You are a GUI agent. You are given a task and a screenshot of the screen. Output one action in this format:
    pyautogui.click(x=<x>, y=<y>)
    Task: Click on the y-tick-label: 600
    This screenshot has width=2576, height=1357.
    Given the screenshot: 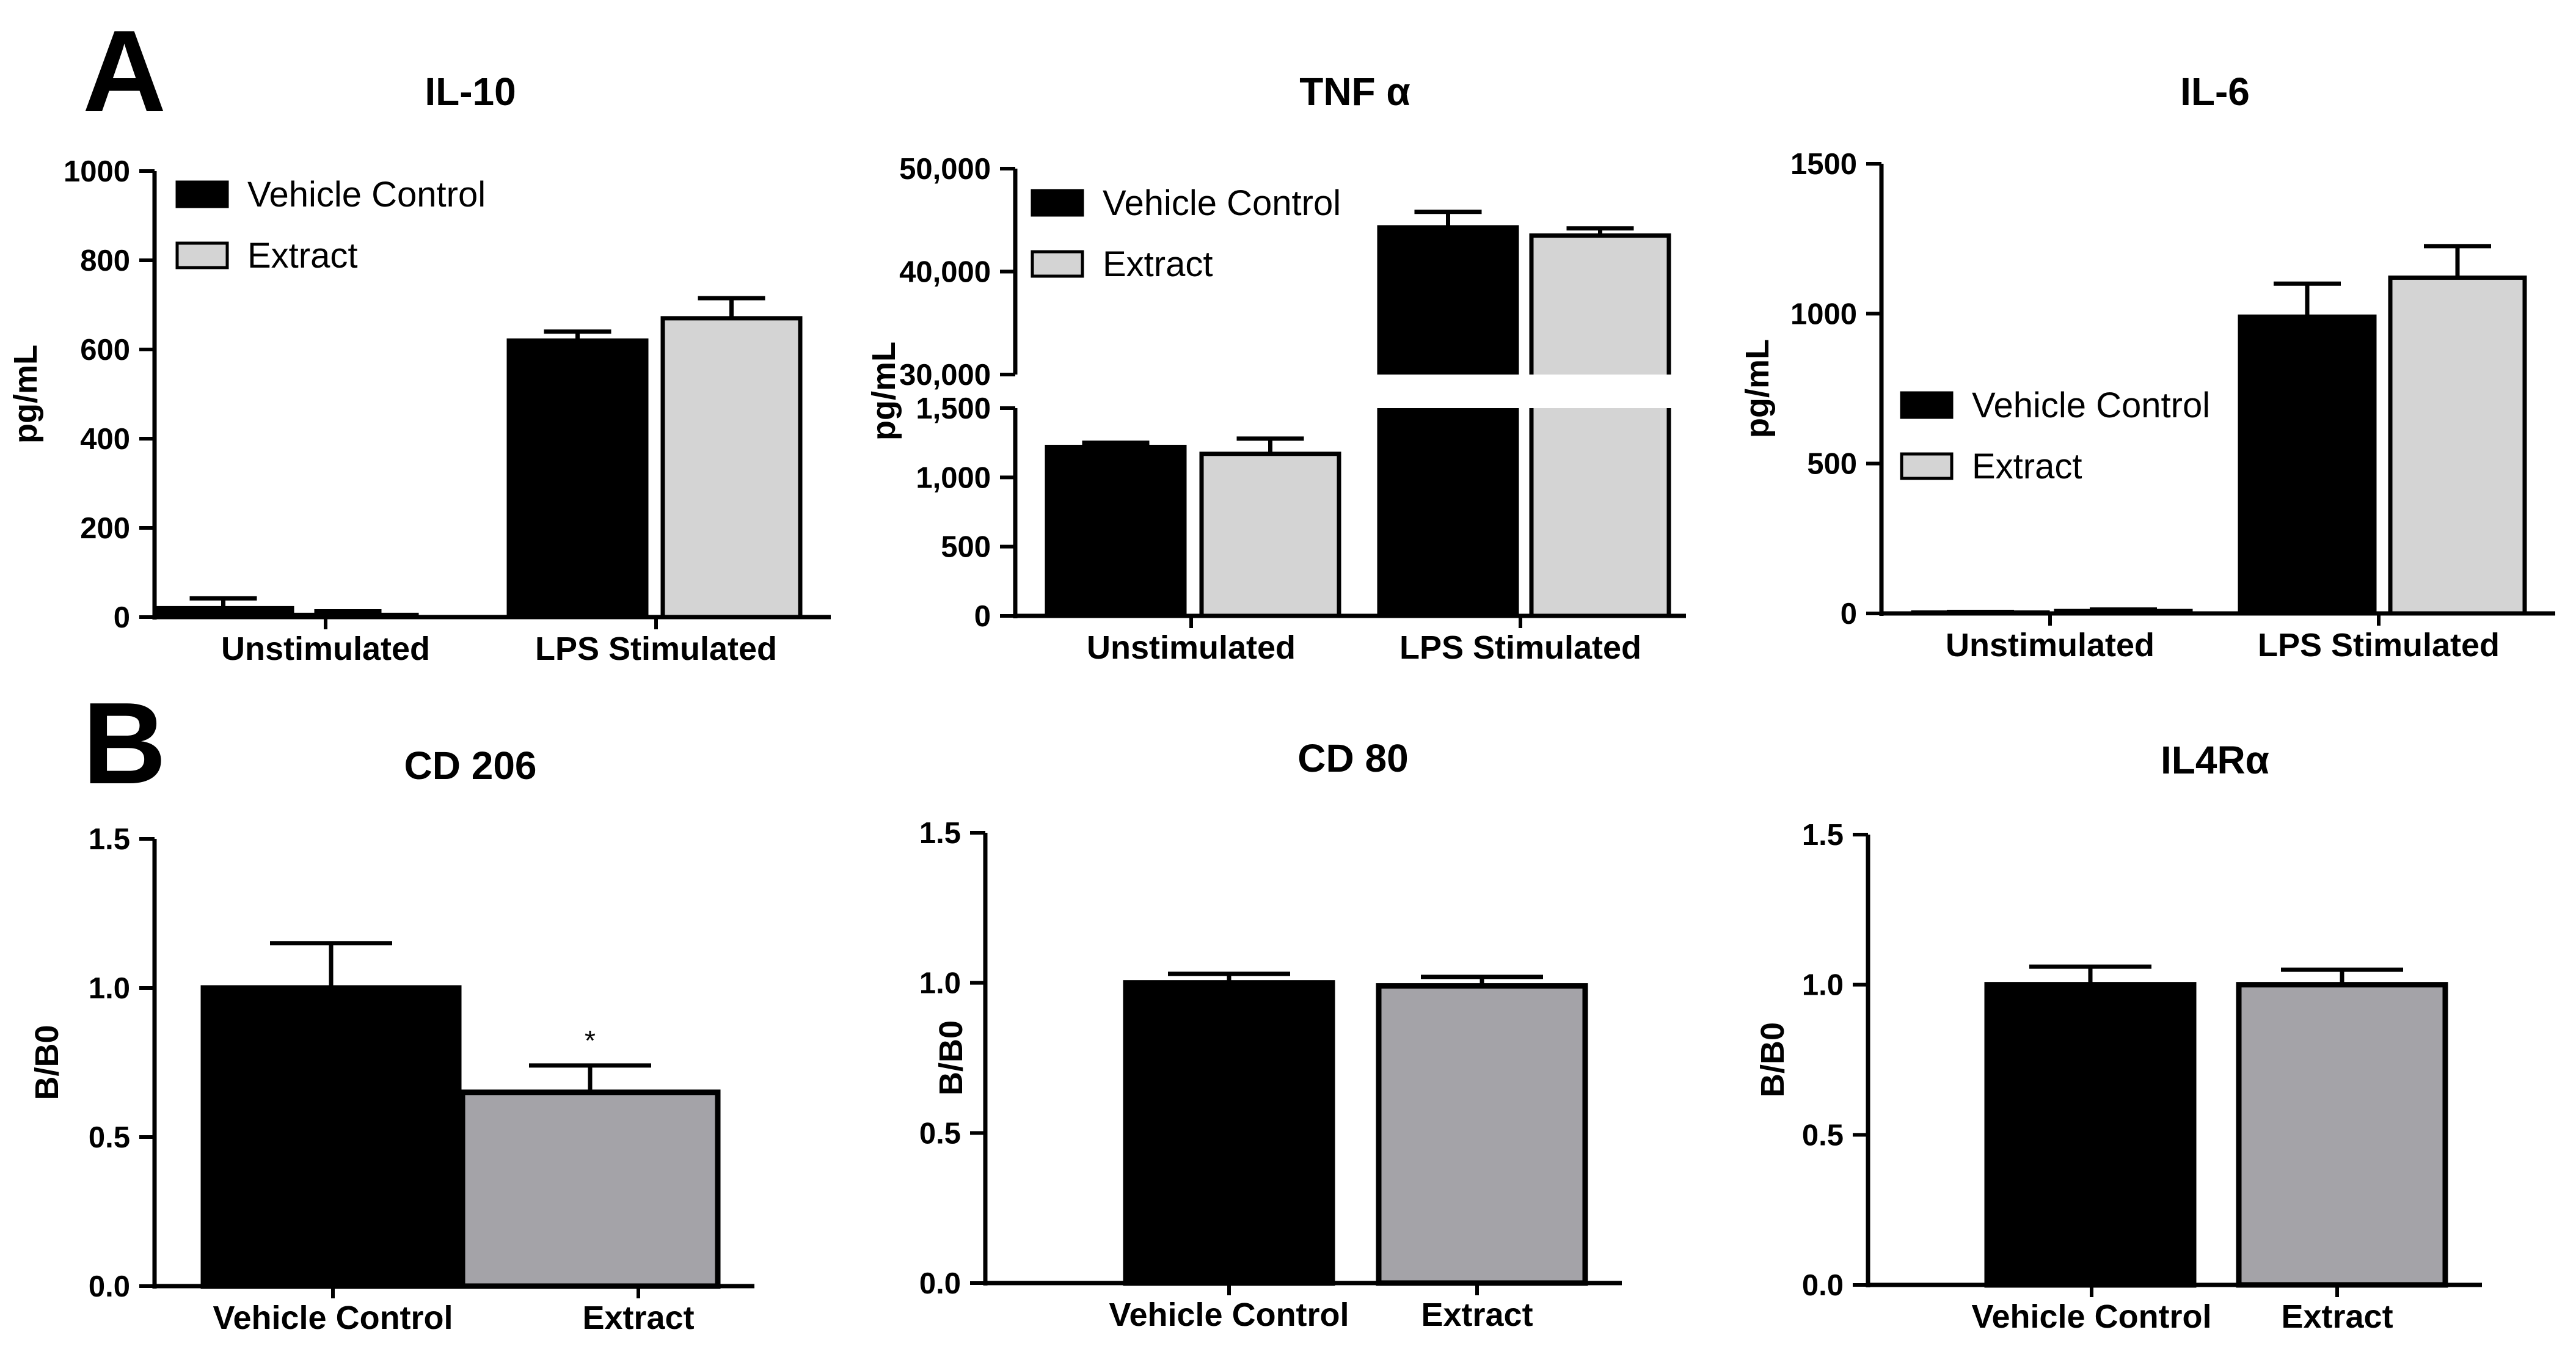 What is the action you would take?
    pyautogui.click(x=105, y=350)
    